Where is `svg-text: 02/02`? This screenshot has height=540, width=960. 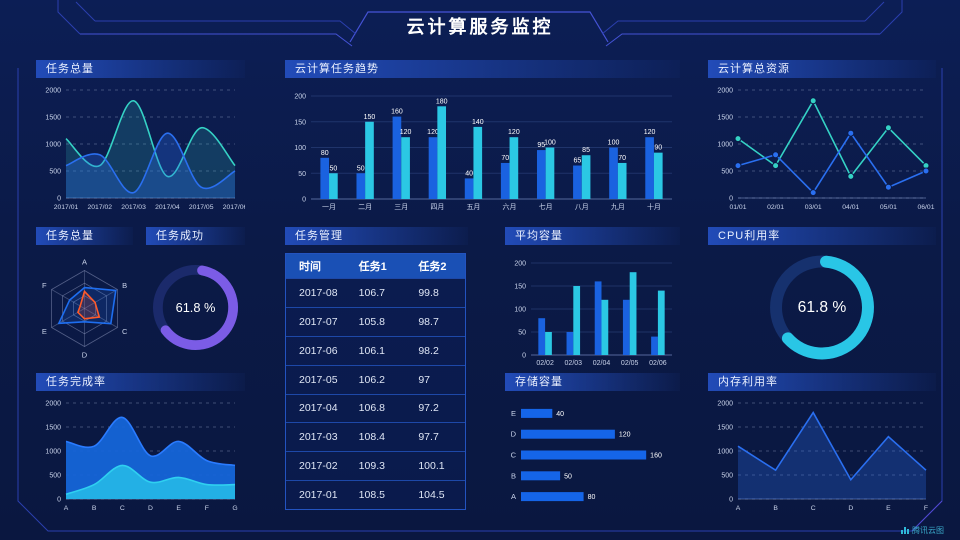
svg-text: 02/02 is located at coordinates (545, 363).